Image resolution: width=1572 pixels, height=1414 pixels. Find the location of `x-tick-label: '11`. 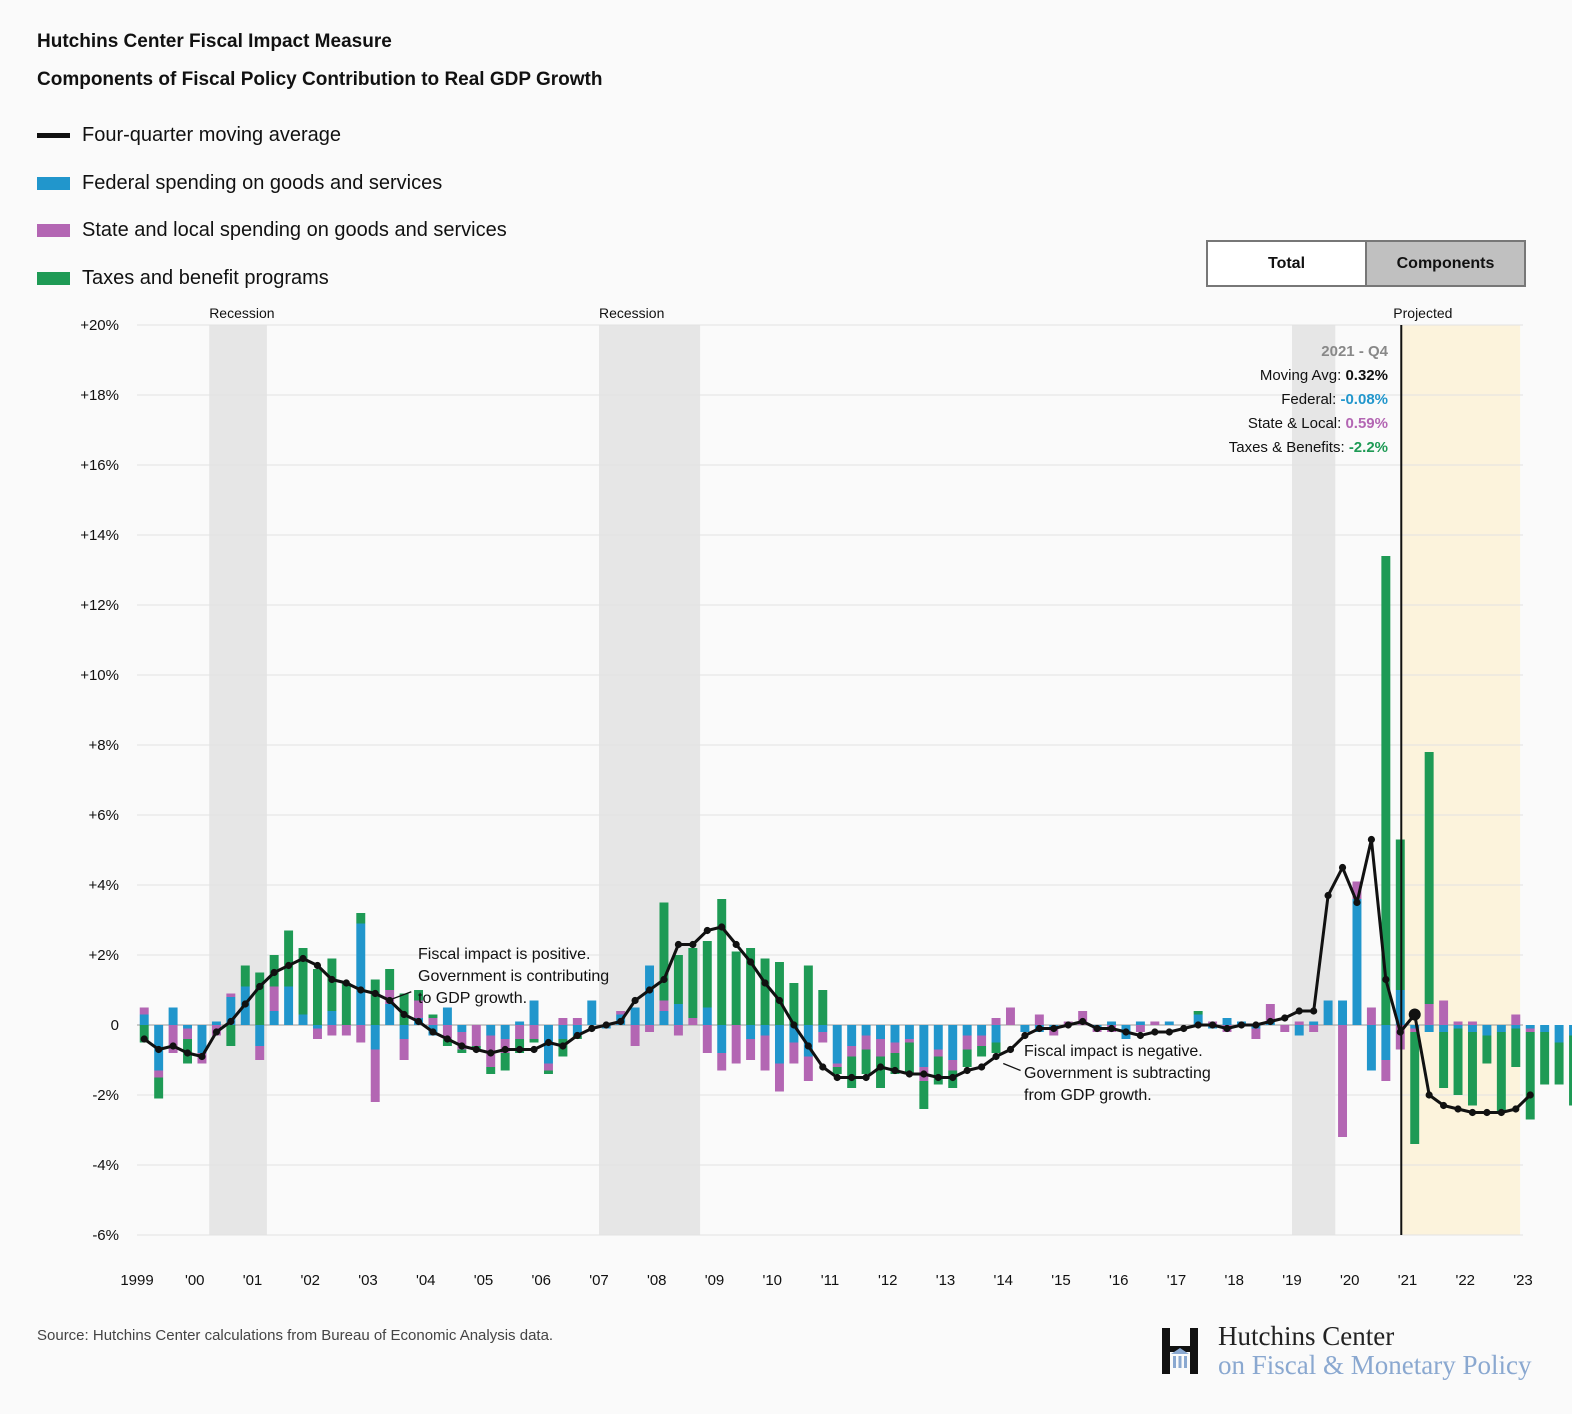

x-tick-label: '11 is located at coordinates (830, 1280).